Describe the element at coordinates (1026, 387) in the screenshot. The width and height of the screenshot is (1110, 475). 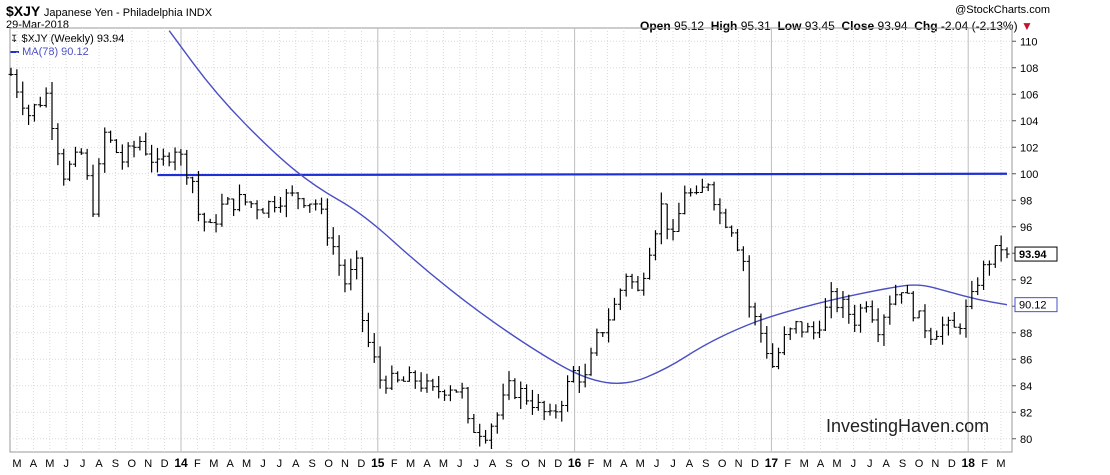
I see `y-tick-label: 84` at that location.